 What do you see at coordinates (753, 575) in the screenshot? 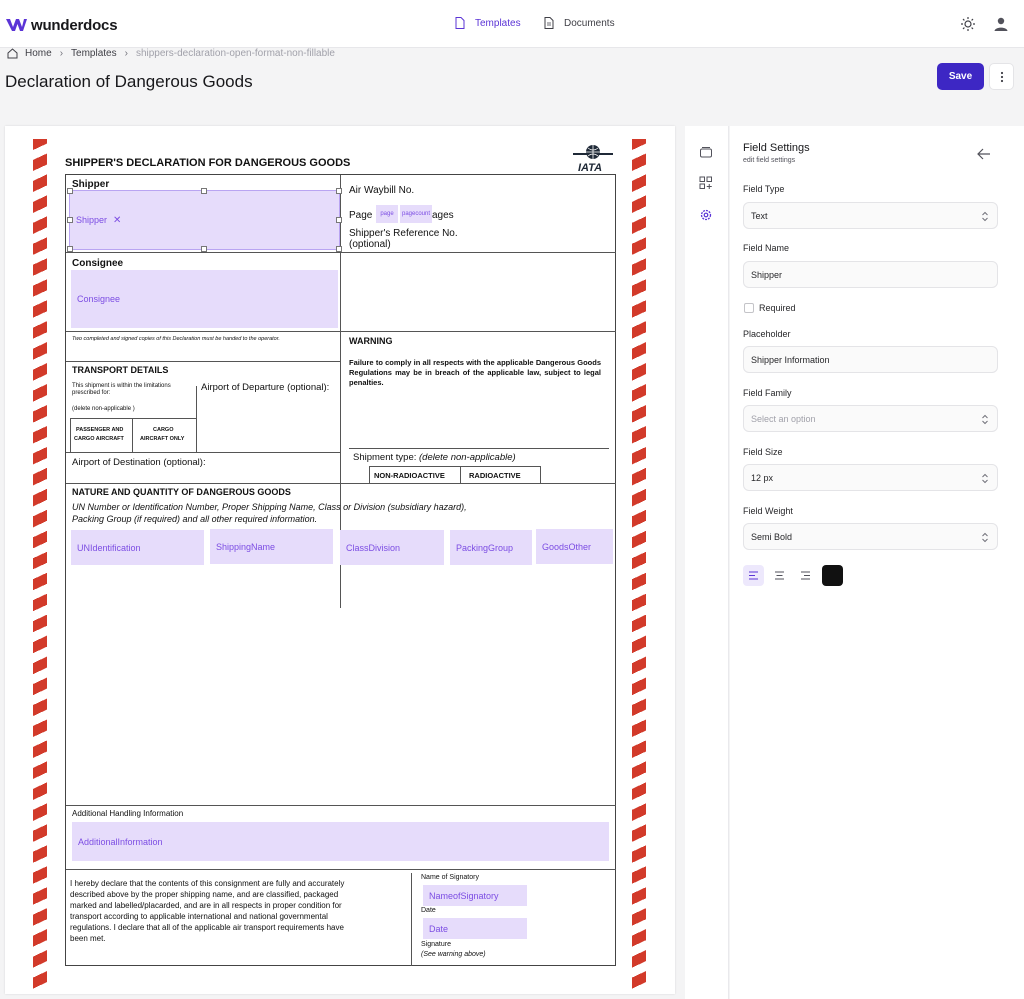
I see `align-left-button` at bounding box center [753, 575].